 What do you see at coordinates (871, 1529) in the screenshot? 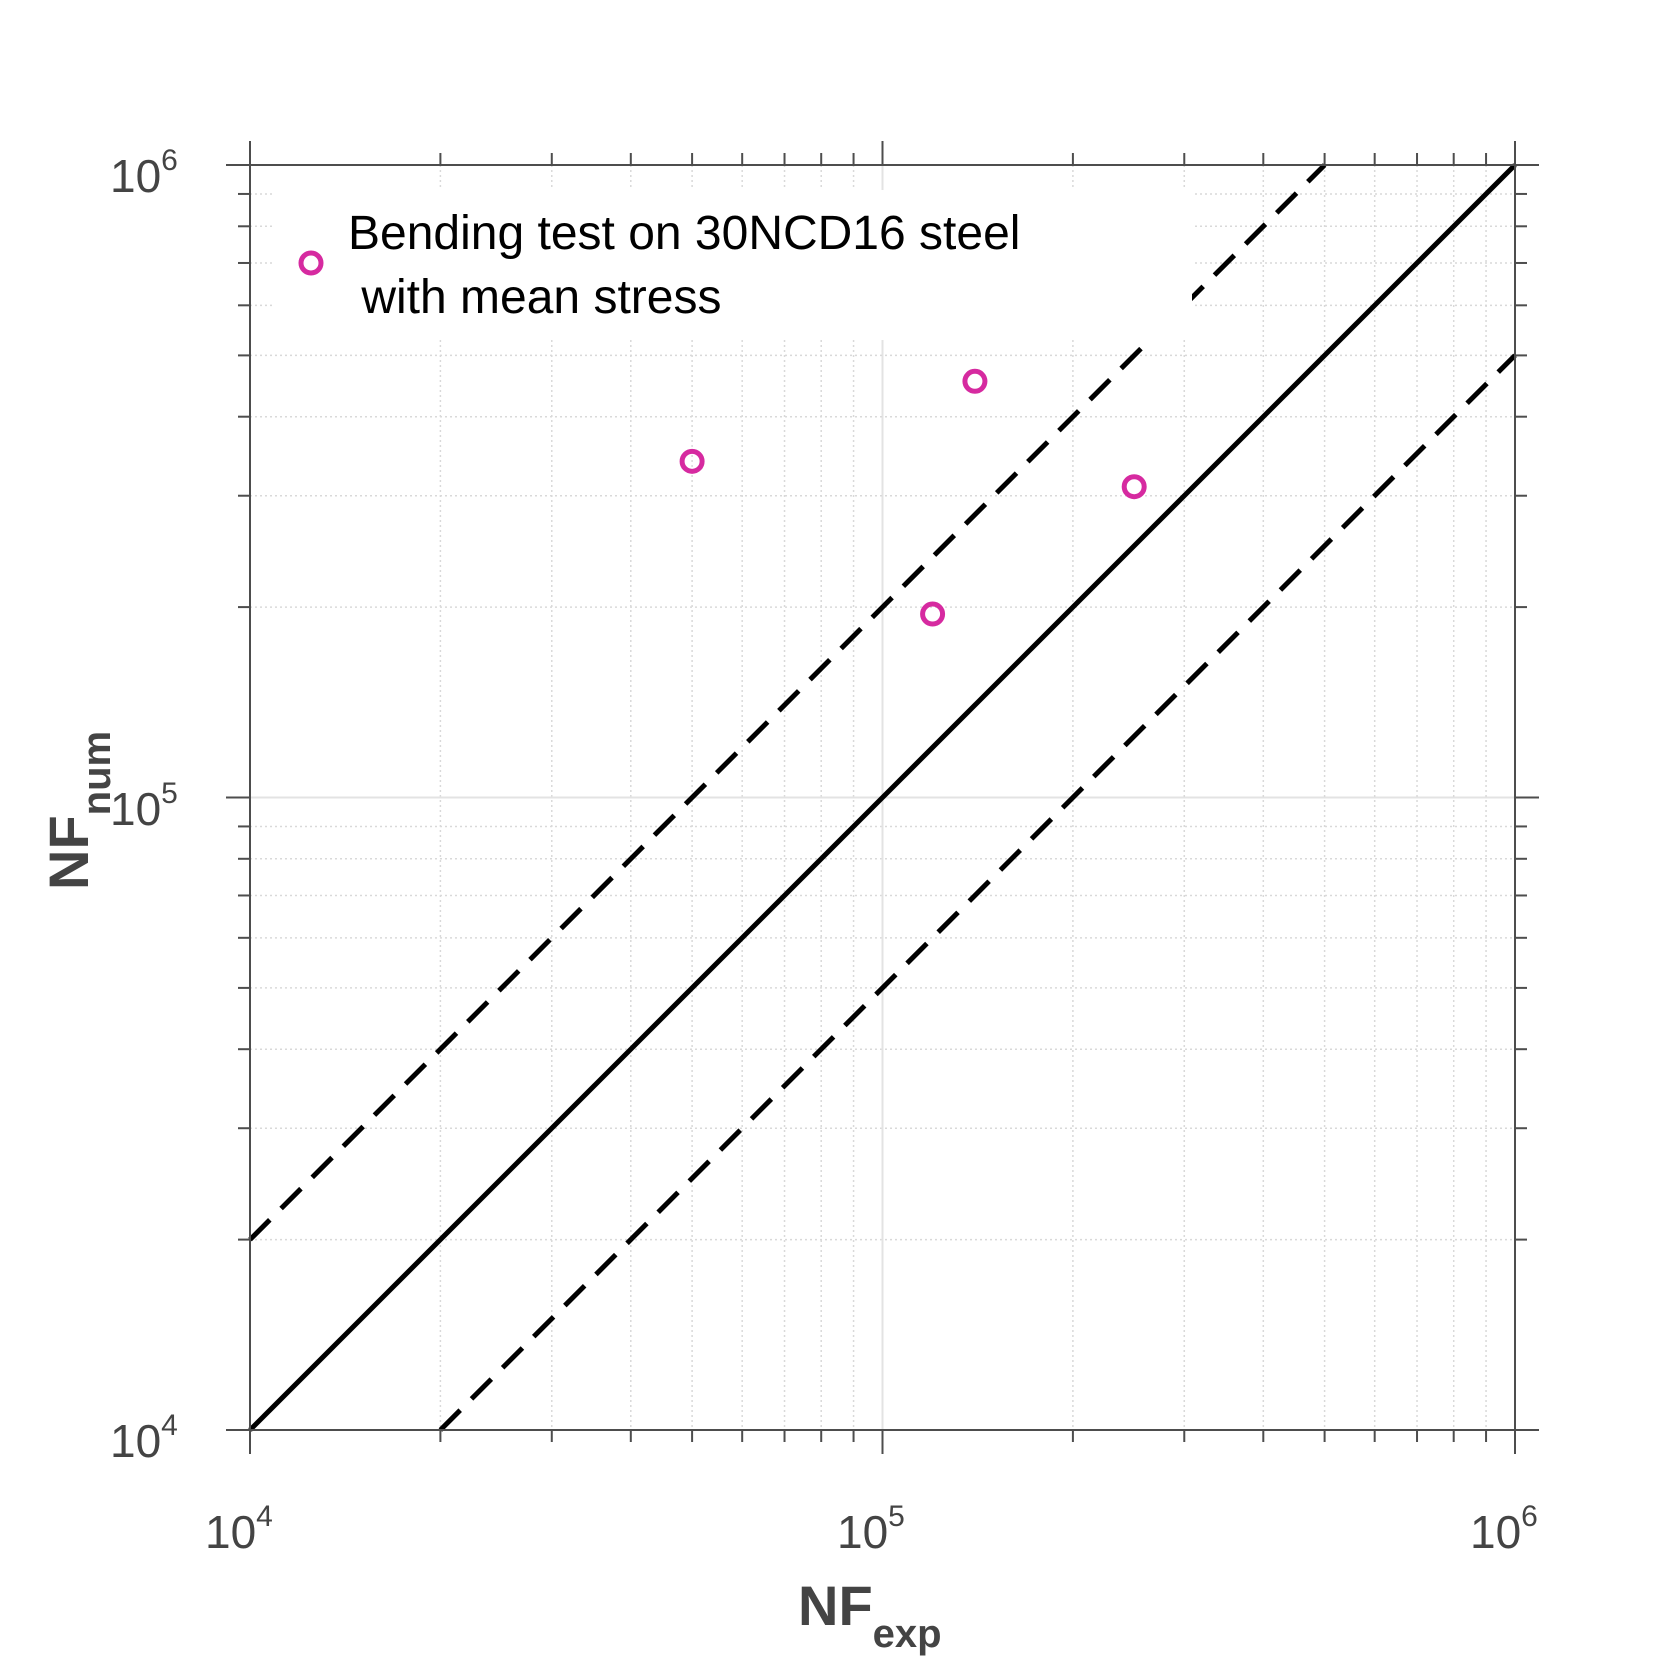
I see `x-tick-label: 10⁵` at bounding box center [871, 1529].